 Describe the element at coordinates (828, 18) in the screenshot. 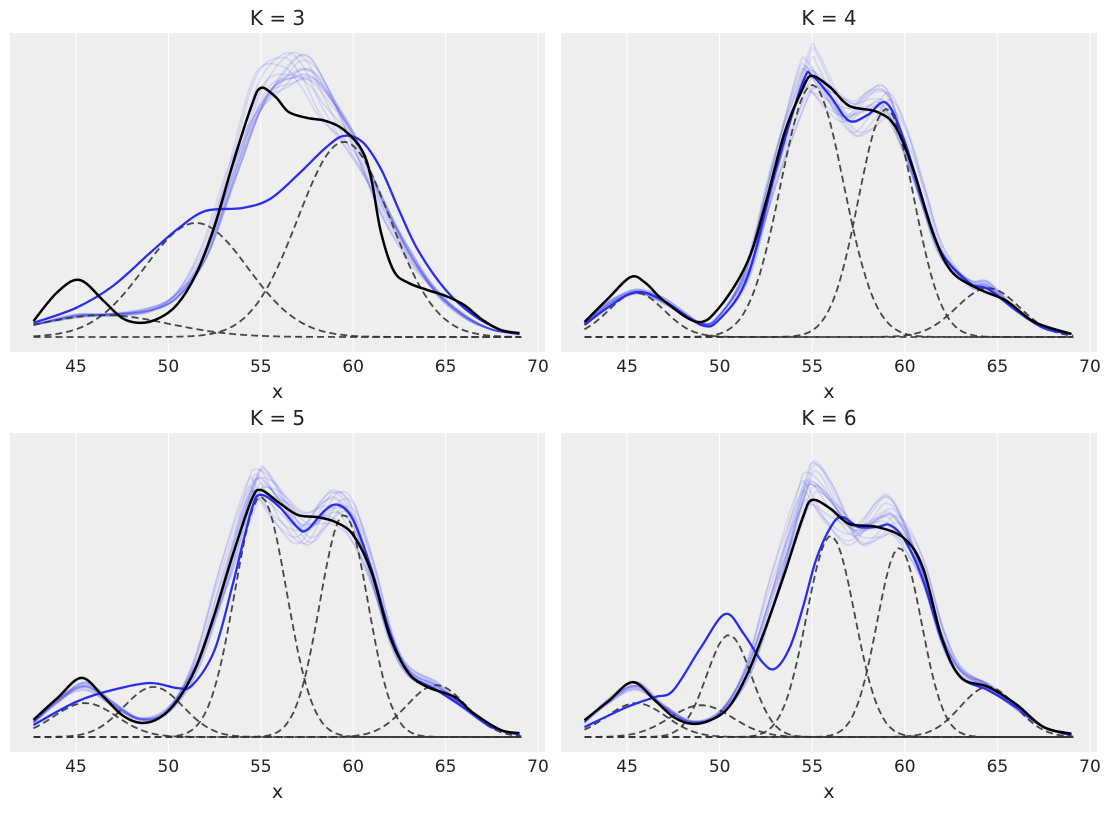

I see `subplot-title: K = 4` at that location.